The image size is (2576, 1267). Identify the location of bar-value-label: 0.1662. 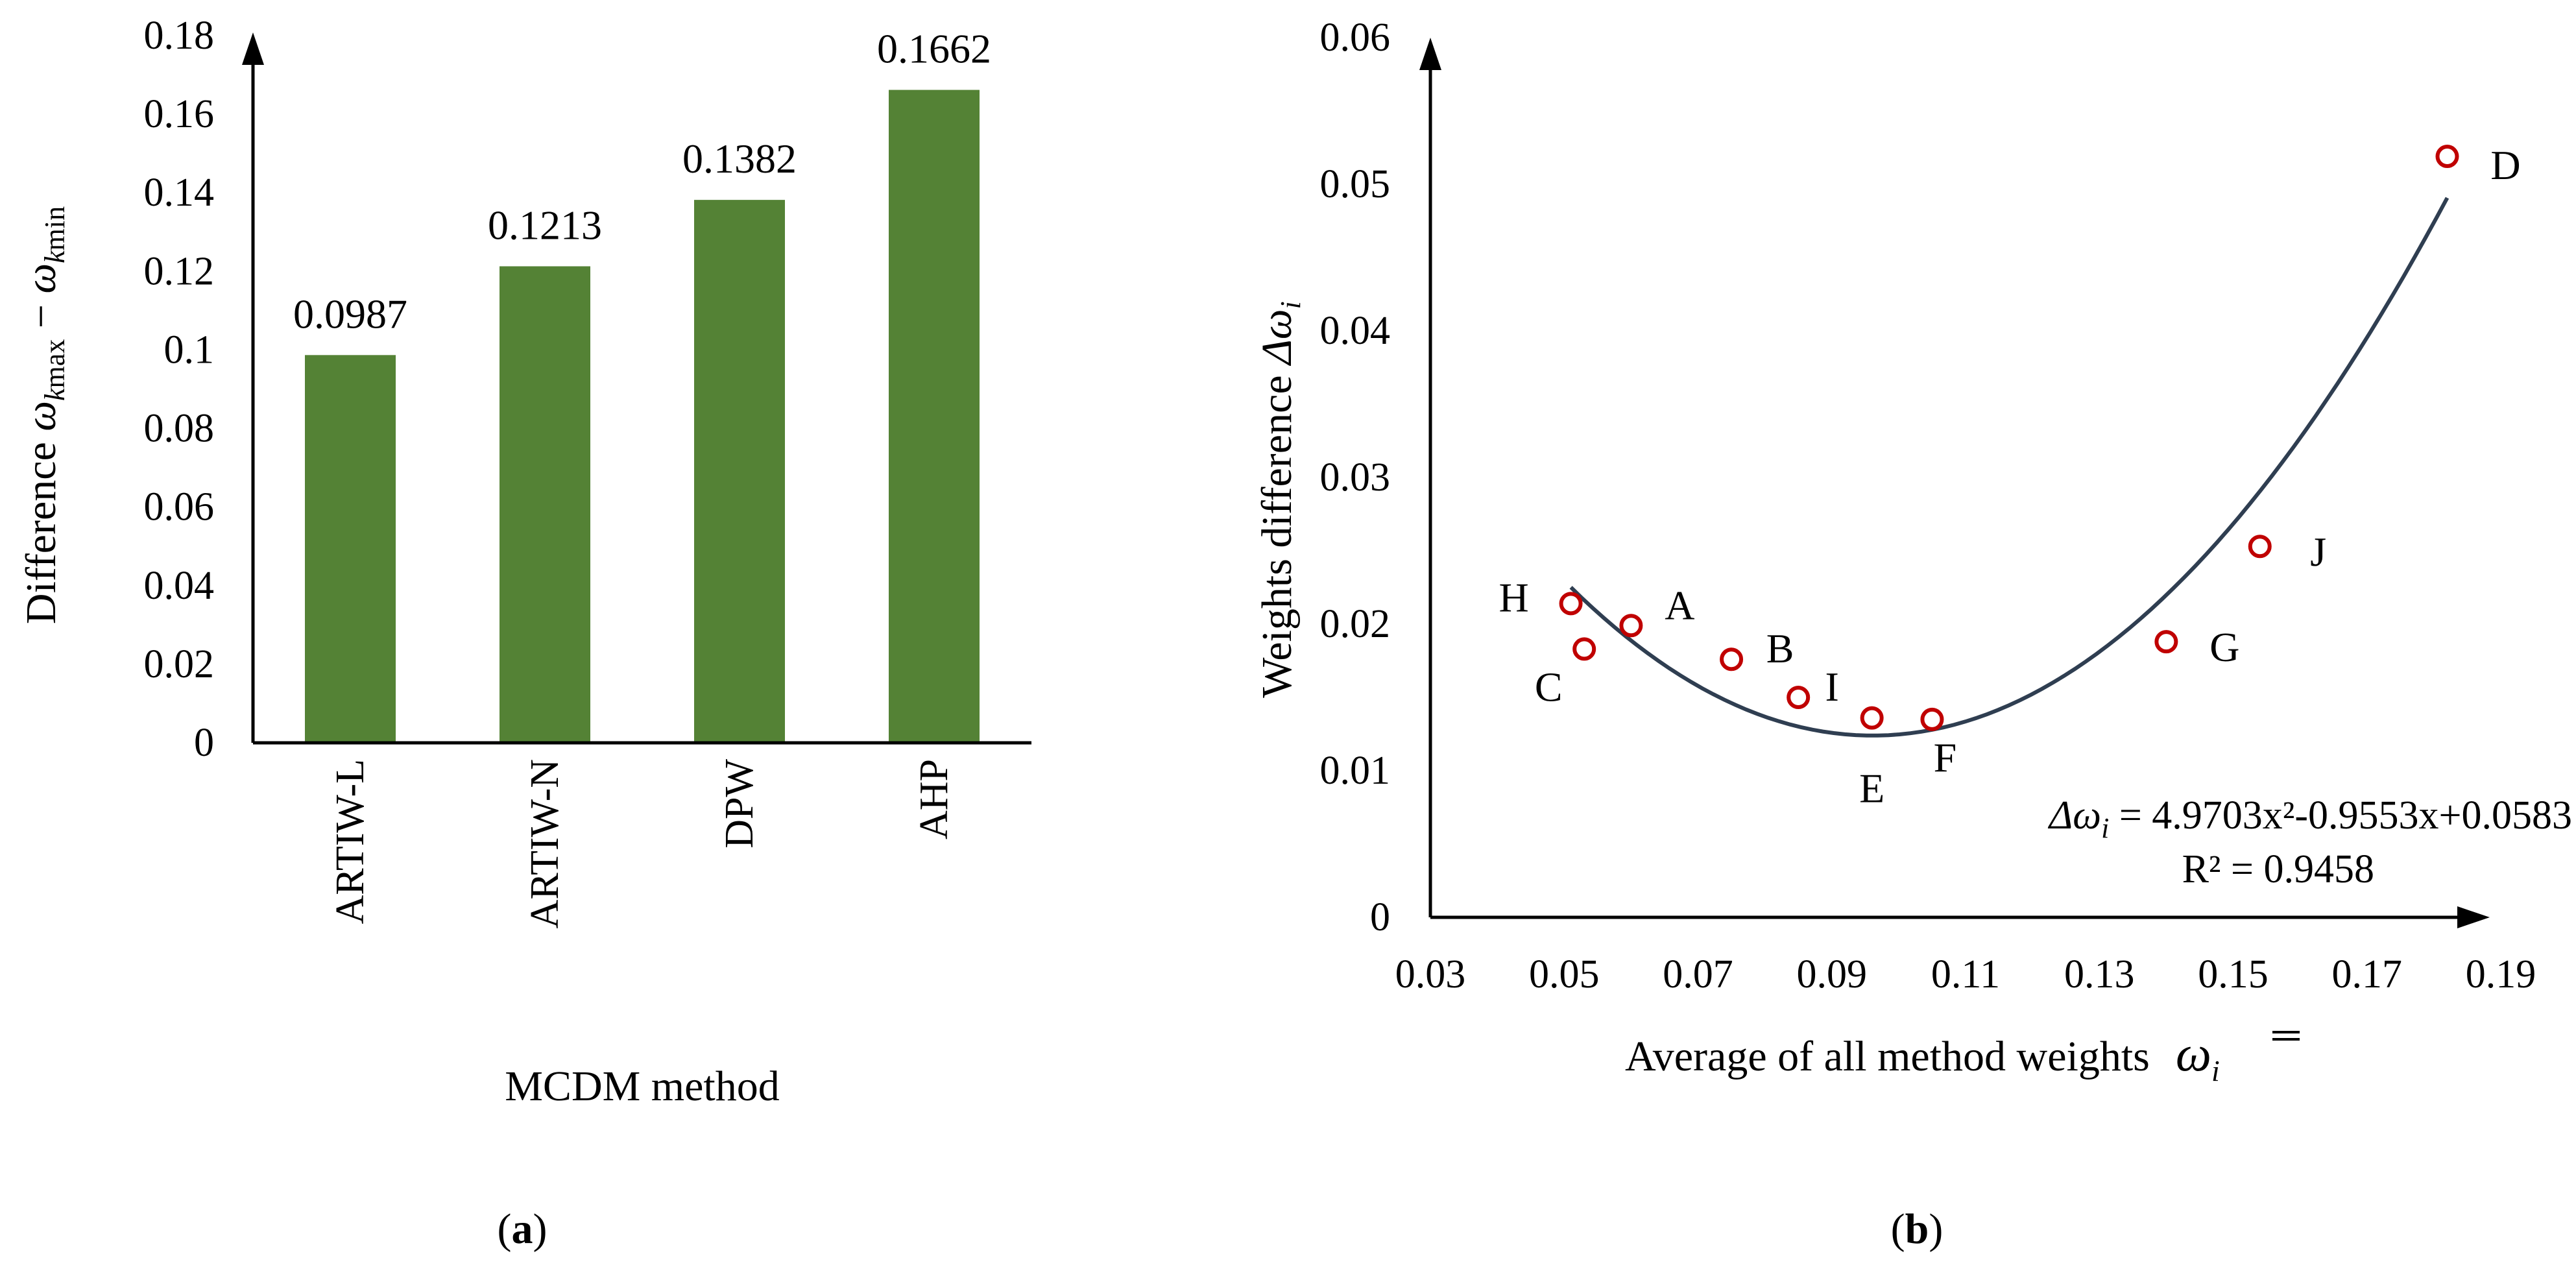
(934, 49).